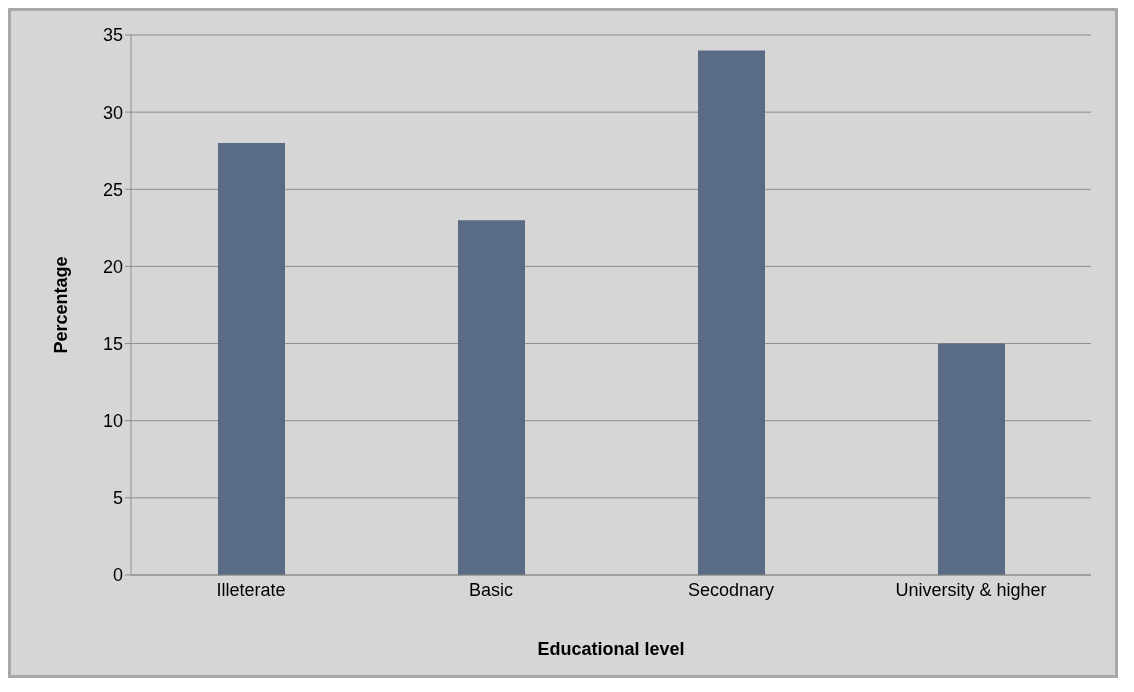 The image size is (1134, 692). Describe the element at coordinates (112, 421) in the screenshot. I see `y-tick-label: 10` at that location.